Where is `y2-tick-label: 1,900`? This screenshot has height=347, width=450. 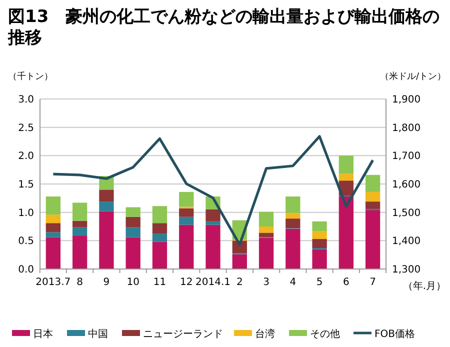
y2-tick-label: 1,900 is located at coordinates (406, 100).